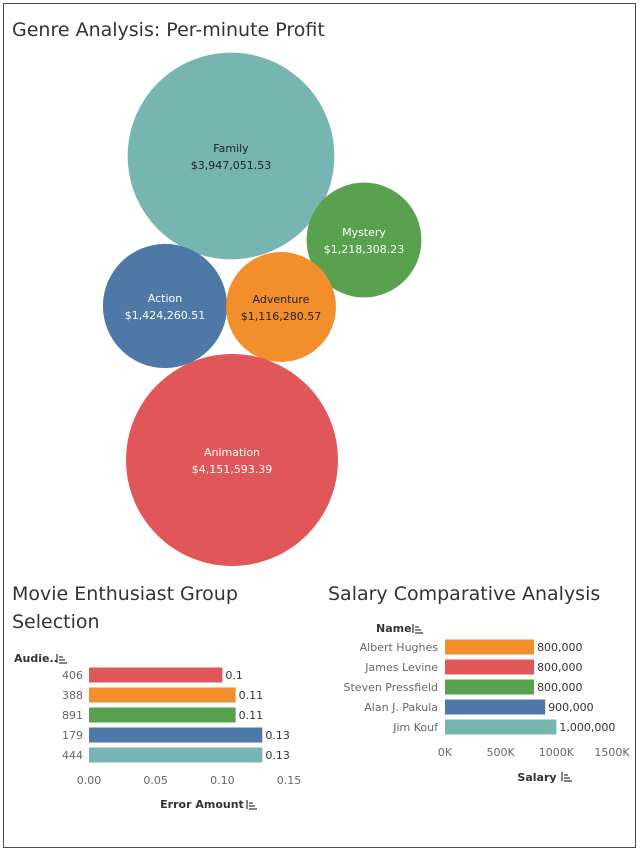 This screenshot has width=641, height=855. What do you see at coordinates (364, 232) in the screenshot?
I see `bubble-label-name: Mystery` at bounding box center [364, 232].